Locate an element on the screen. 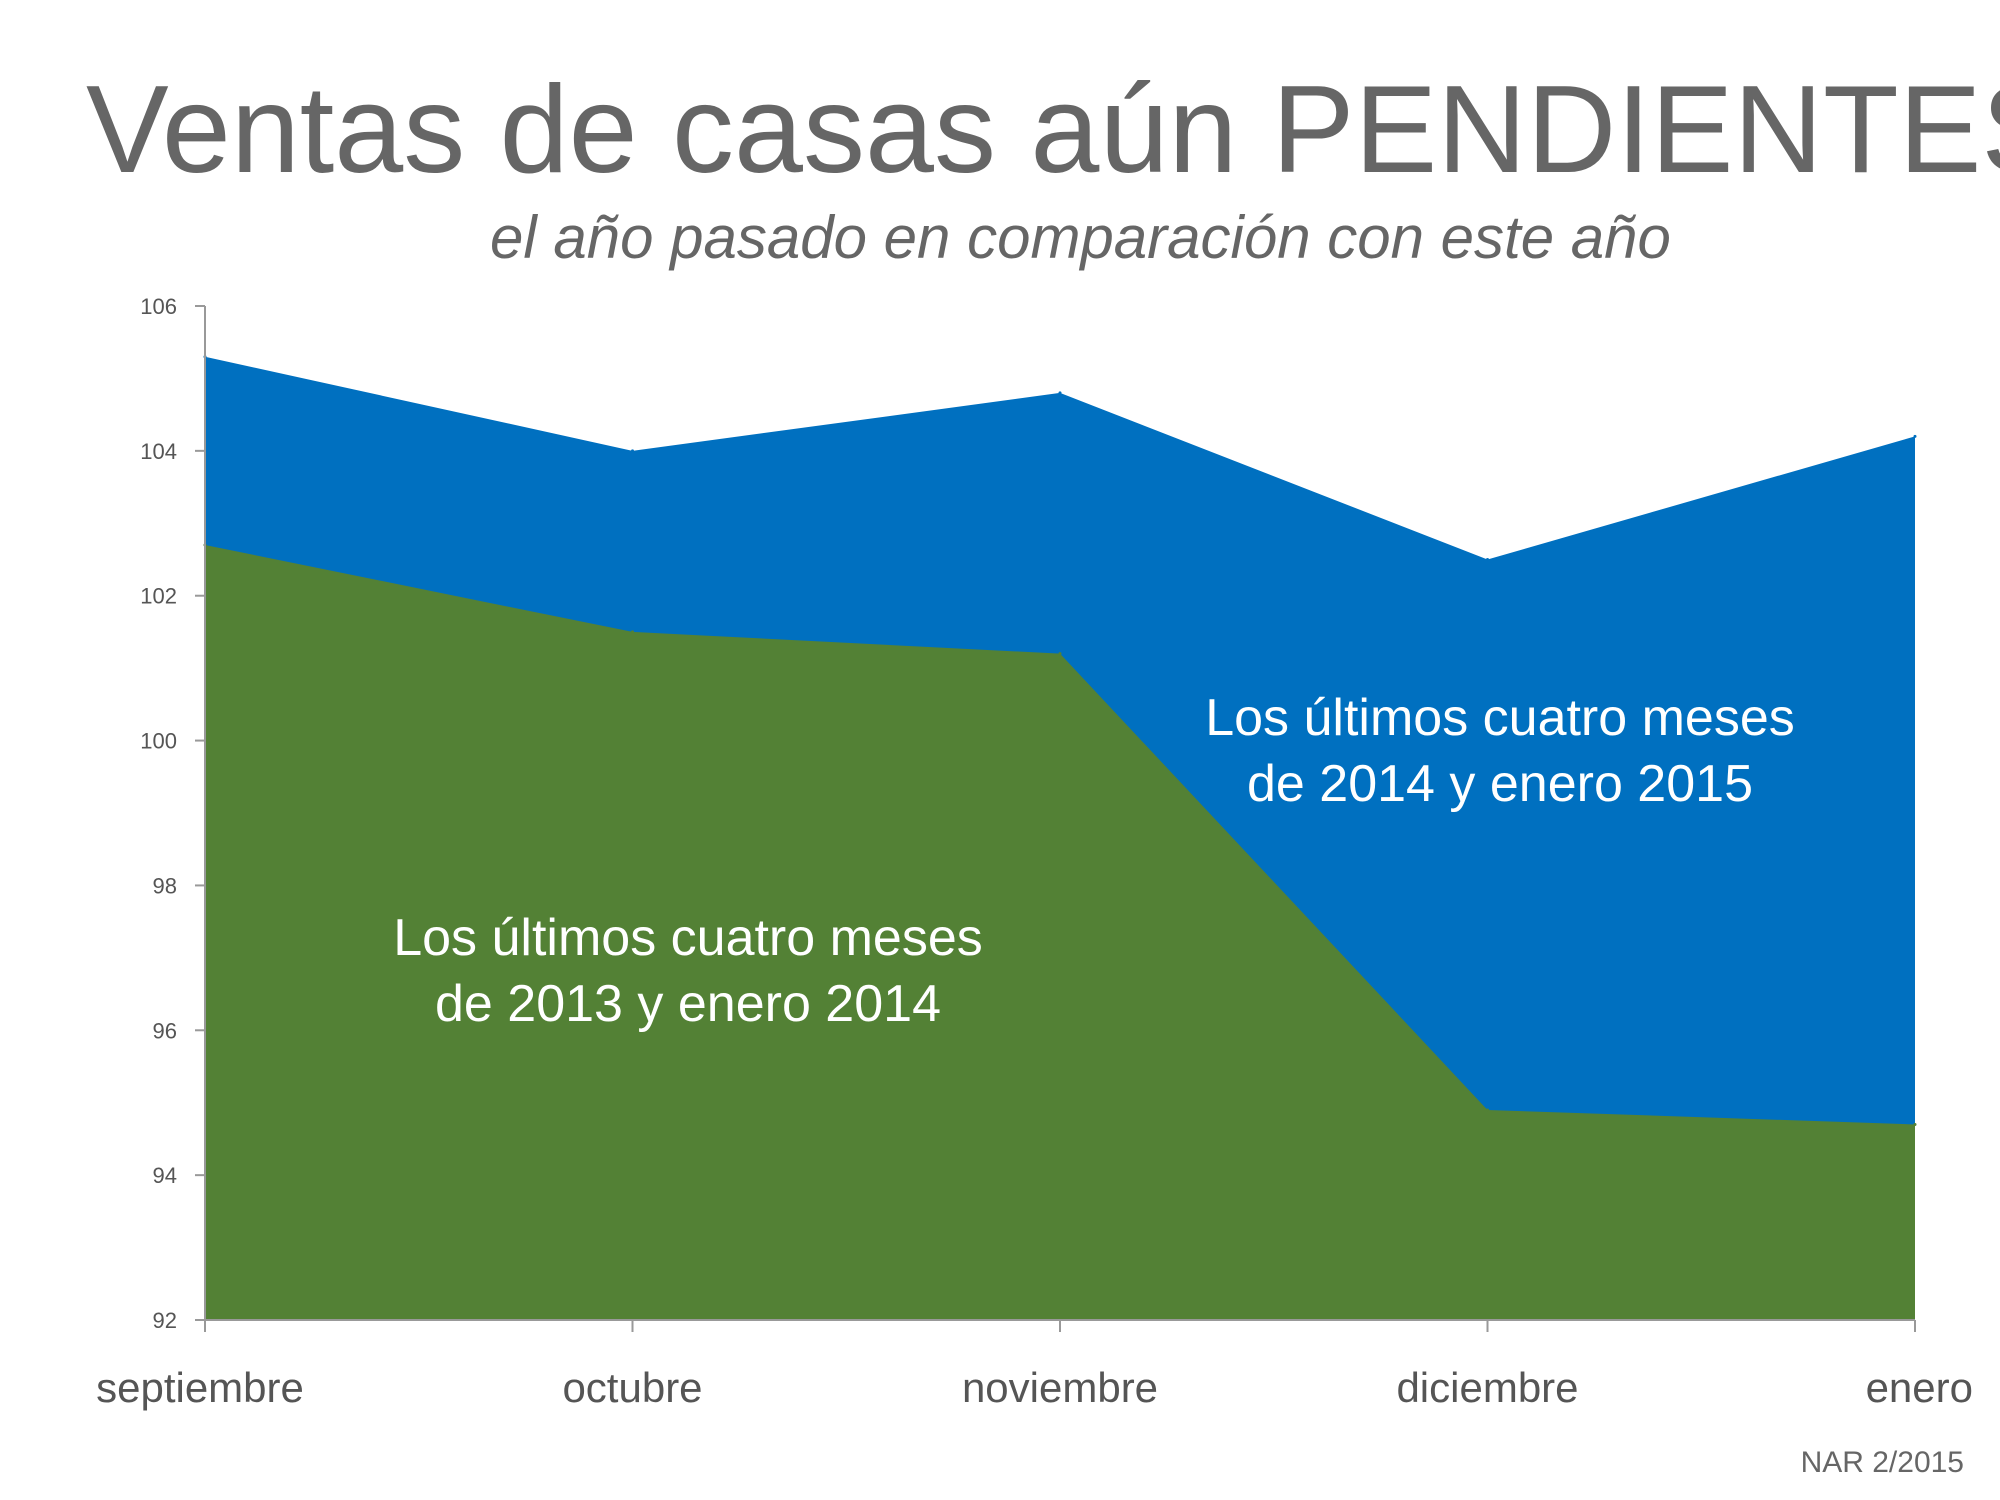 The image size is (2000, 1500). y-tick-label-2: 96 is located at coordinates (165, 1030).